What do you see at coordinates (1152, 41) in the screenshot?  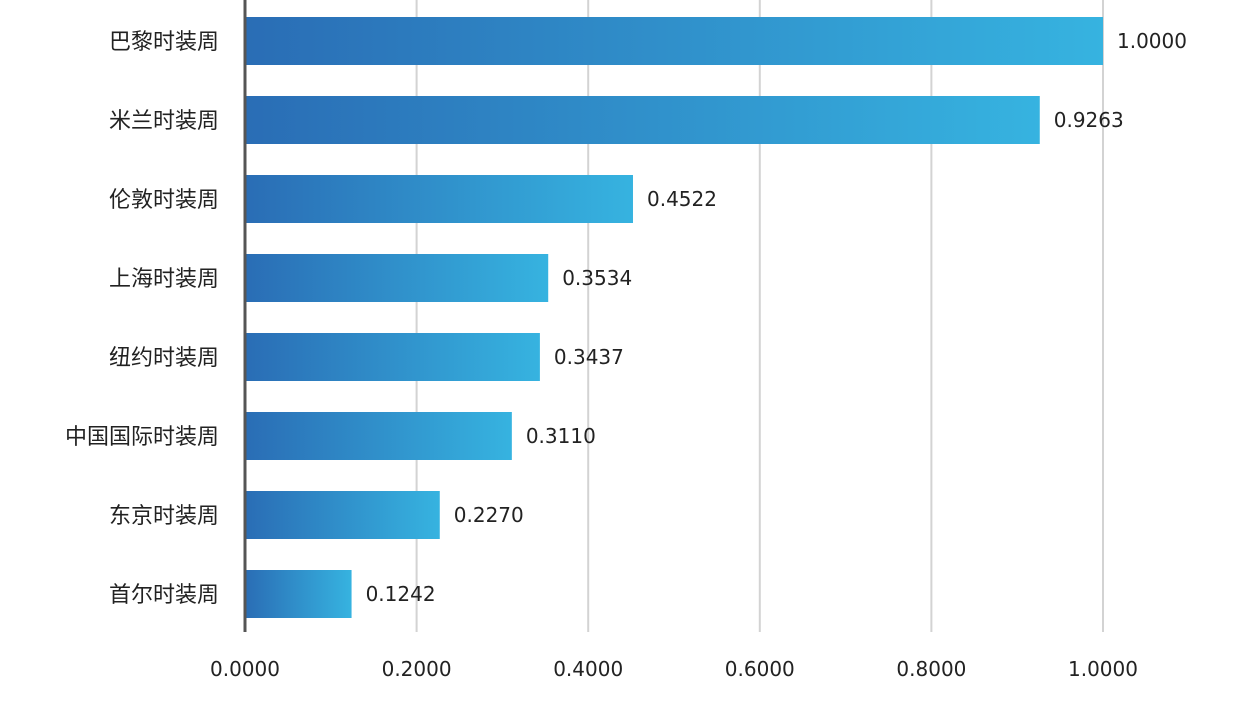 I see `value-label: 1.0000` at bounding box center [1152, 41].